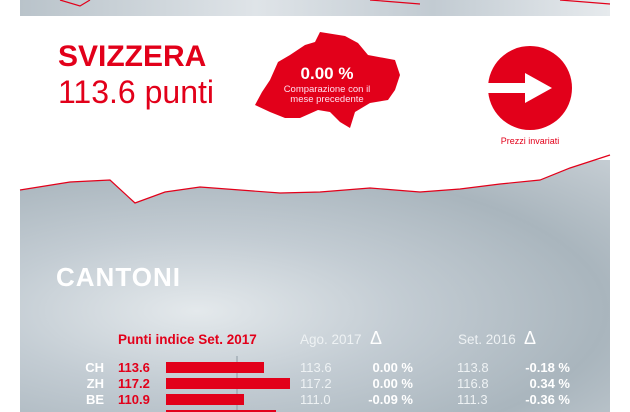 This screenshot has height=412, width=630. Describe the element at coordinates (549, 383) in the screenshot. I see `prev-year-pct: 0.34 %` at that location.